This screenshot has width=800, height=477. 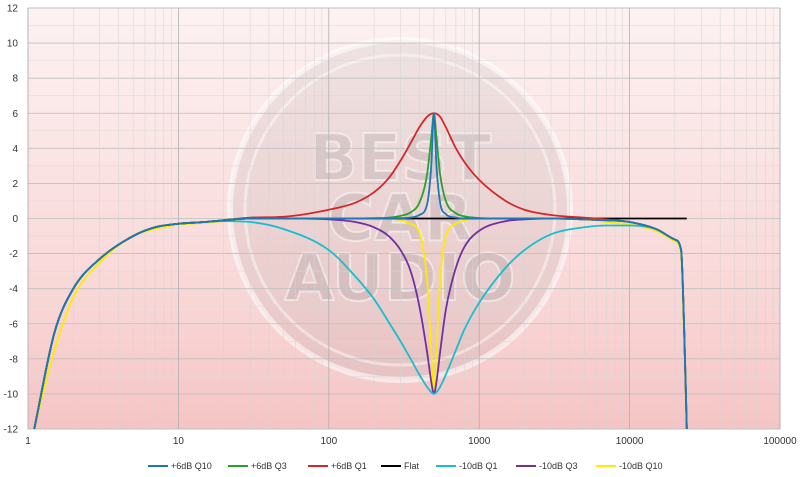 I want to click on y-tick-label: 0, so click(x=15, y=219).